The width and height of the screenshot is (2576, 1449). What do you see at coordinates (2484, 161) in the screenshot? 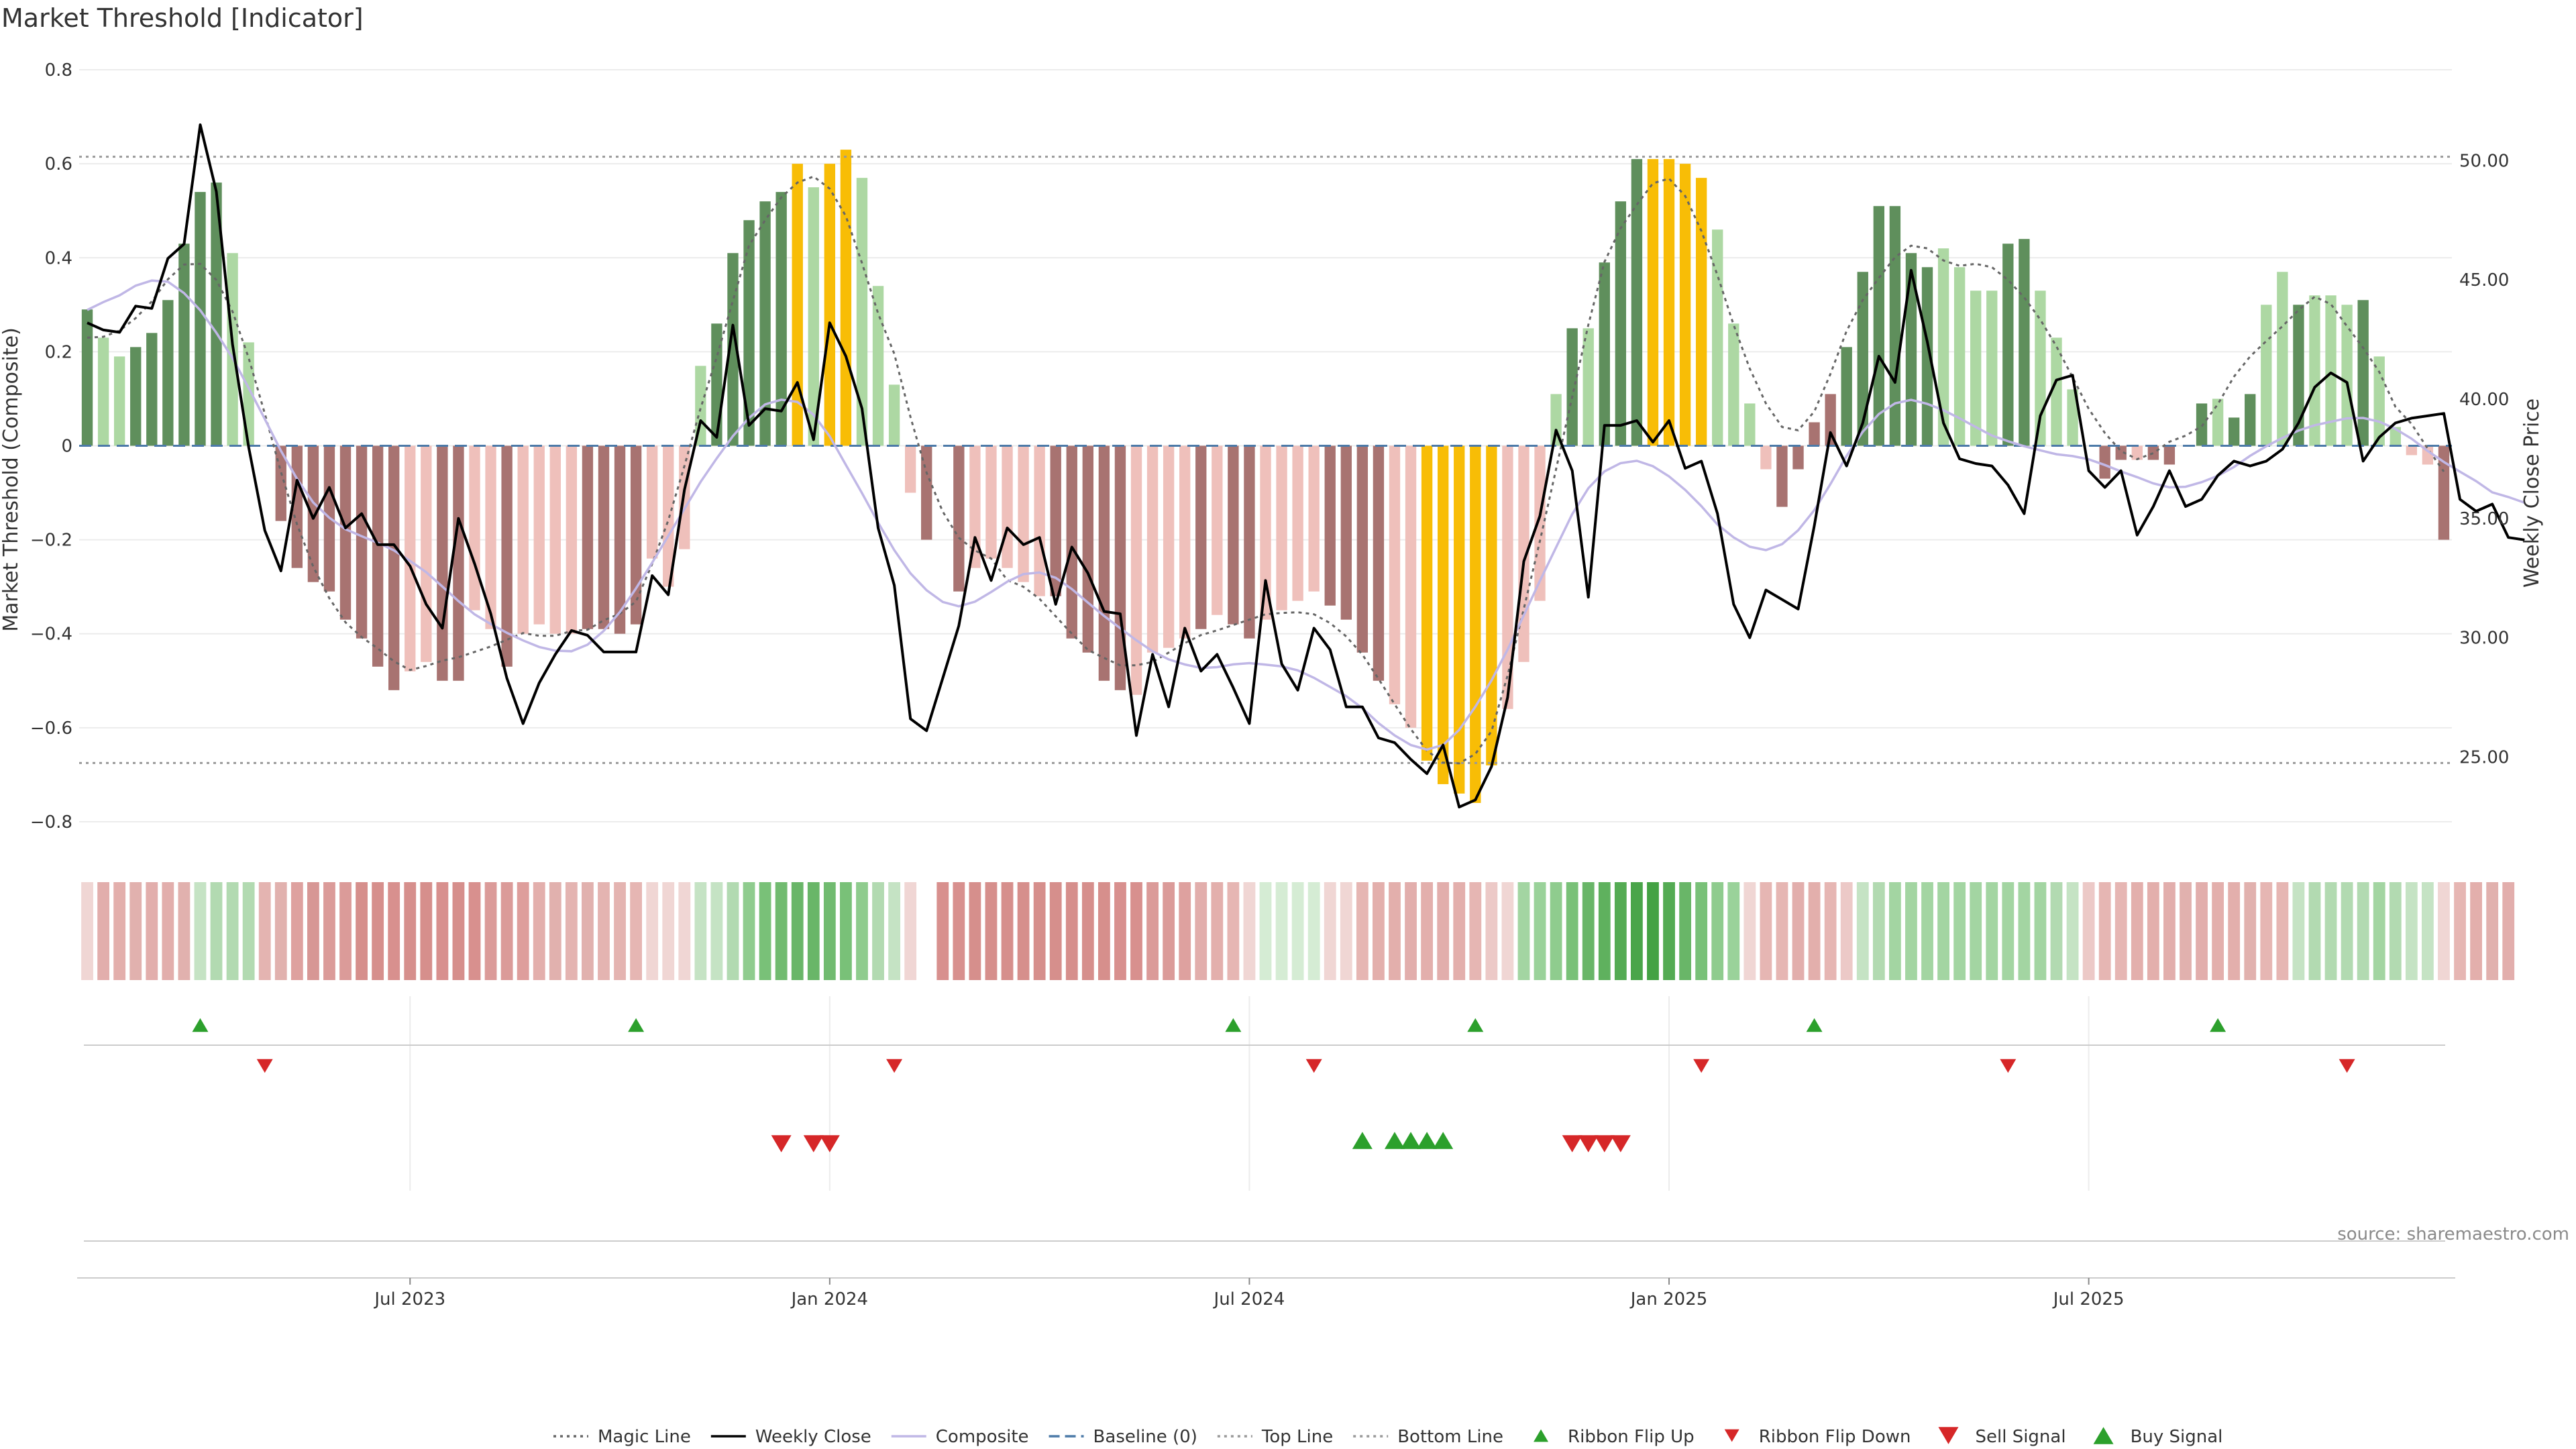
I see `right-tick-label: 50.00` at bounding box center [2484, 161].